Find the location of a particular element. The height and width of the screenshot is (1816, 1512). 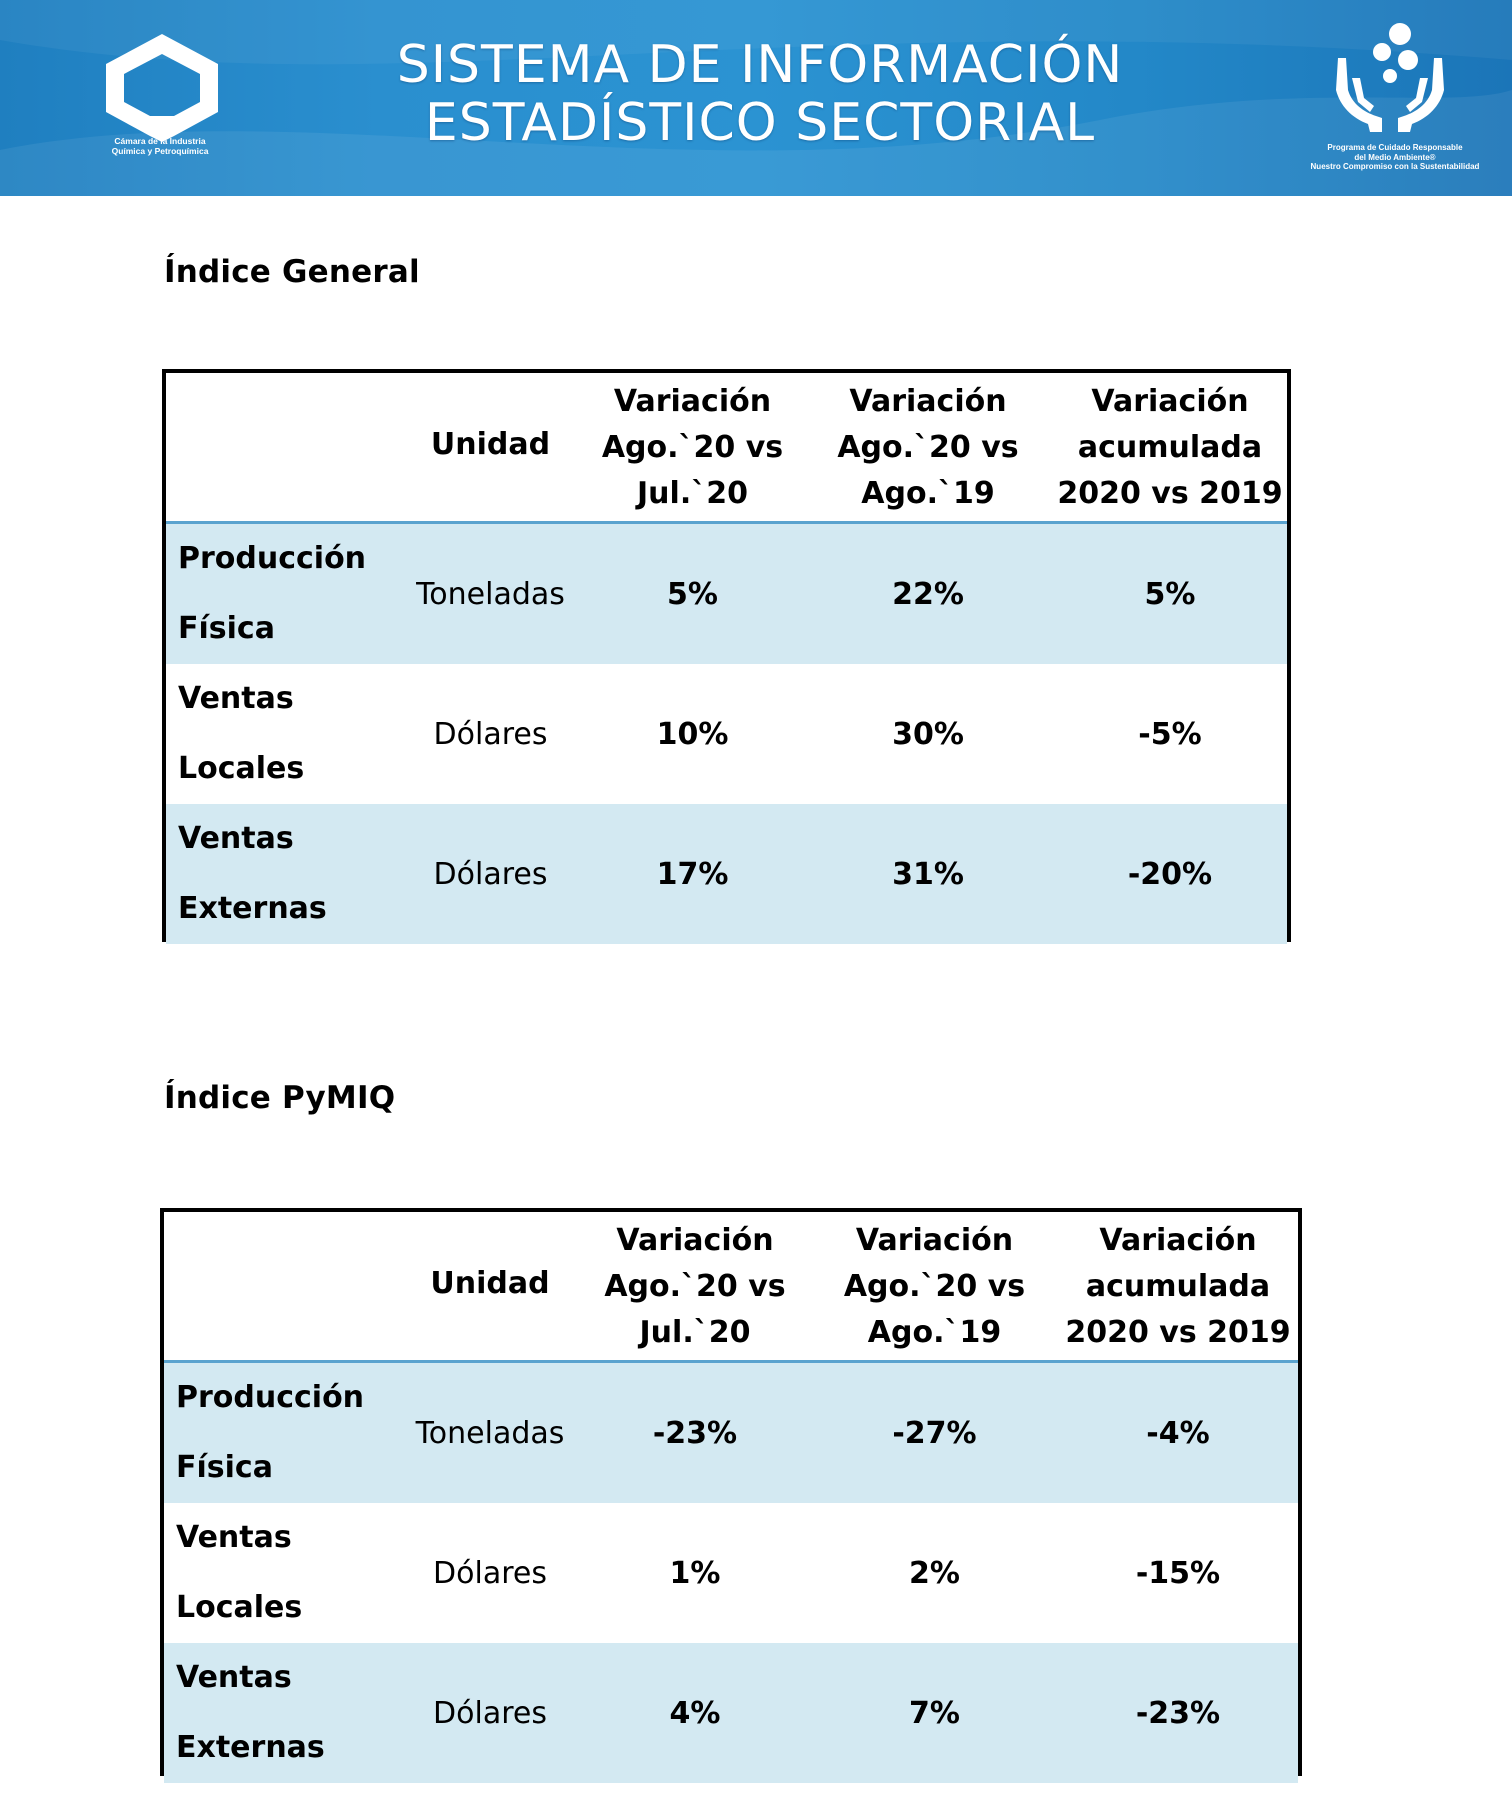

ciqyp-logo-icon is located at coordinates (162, 88).